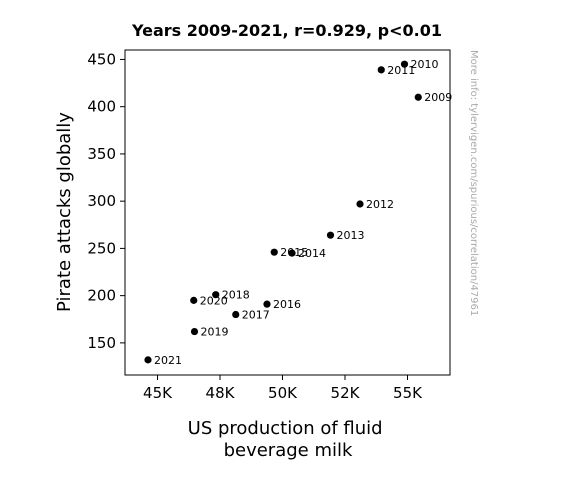  I want to click on x-axis-label-line-2: beverage milk, so click(288, 450).